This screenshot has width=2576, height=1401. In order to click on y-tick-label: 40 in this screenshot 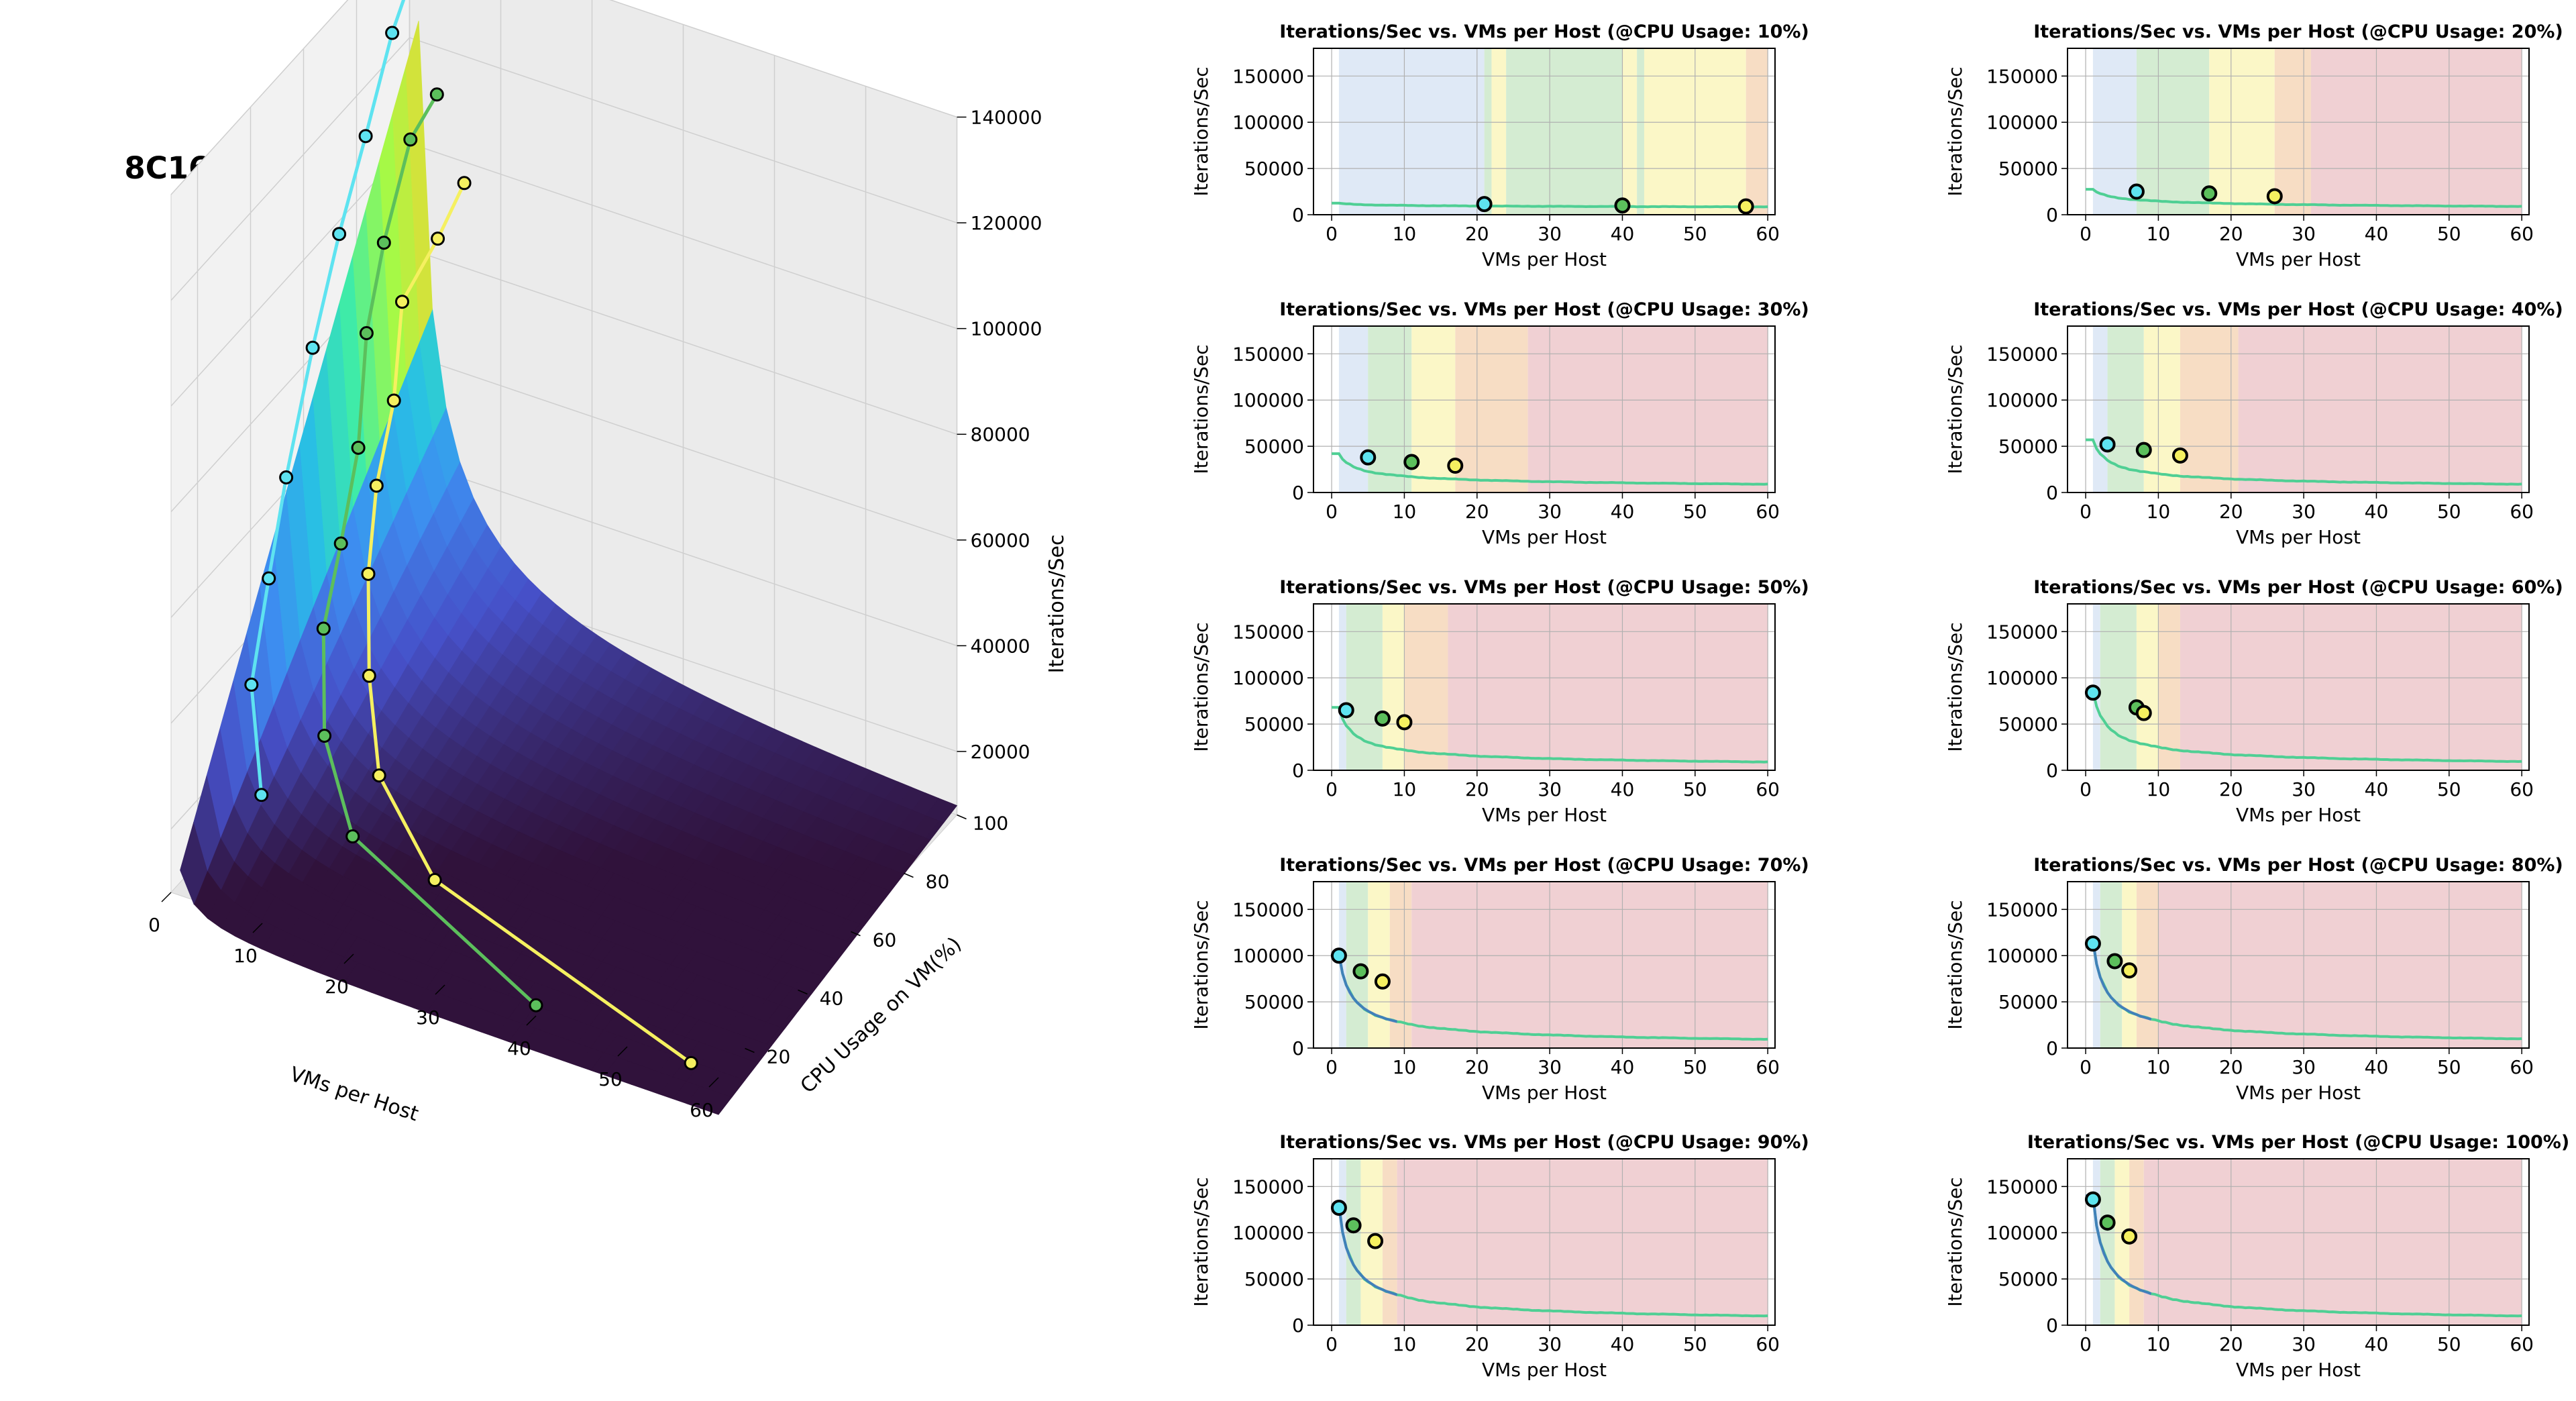, I will do `click(832, 999)`.